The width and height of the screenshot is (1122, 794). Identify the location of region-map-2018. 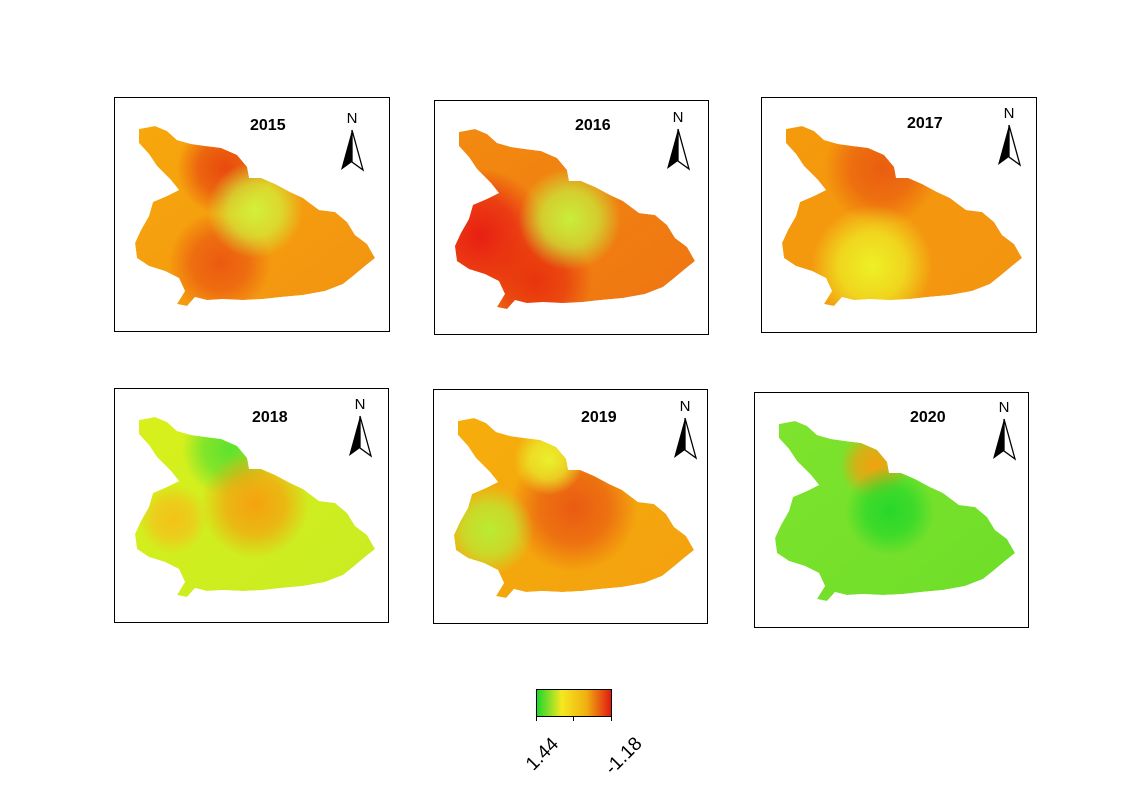
(255, 507).